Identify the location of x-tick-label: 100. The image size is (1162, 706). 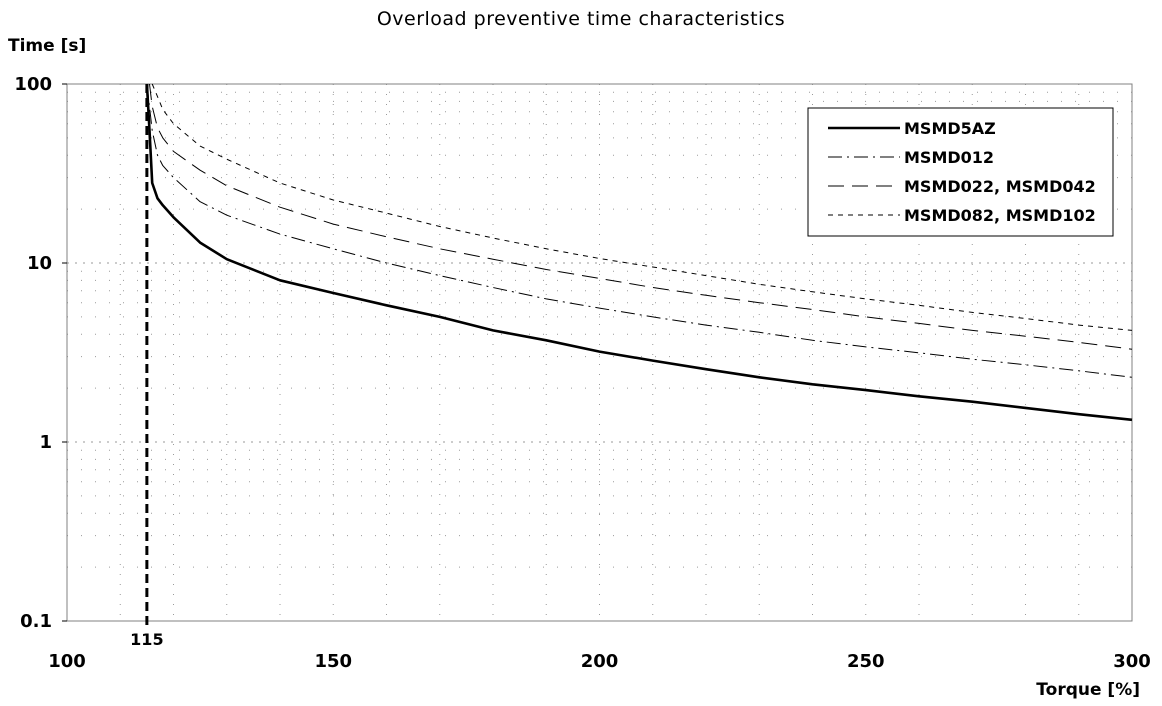
(67, 661).